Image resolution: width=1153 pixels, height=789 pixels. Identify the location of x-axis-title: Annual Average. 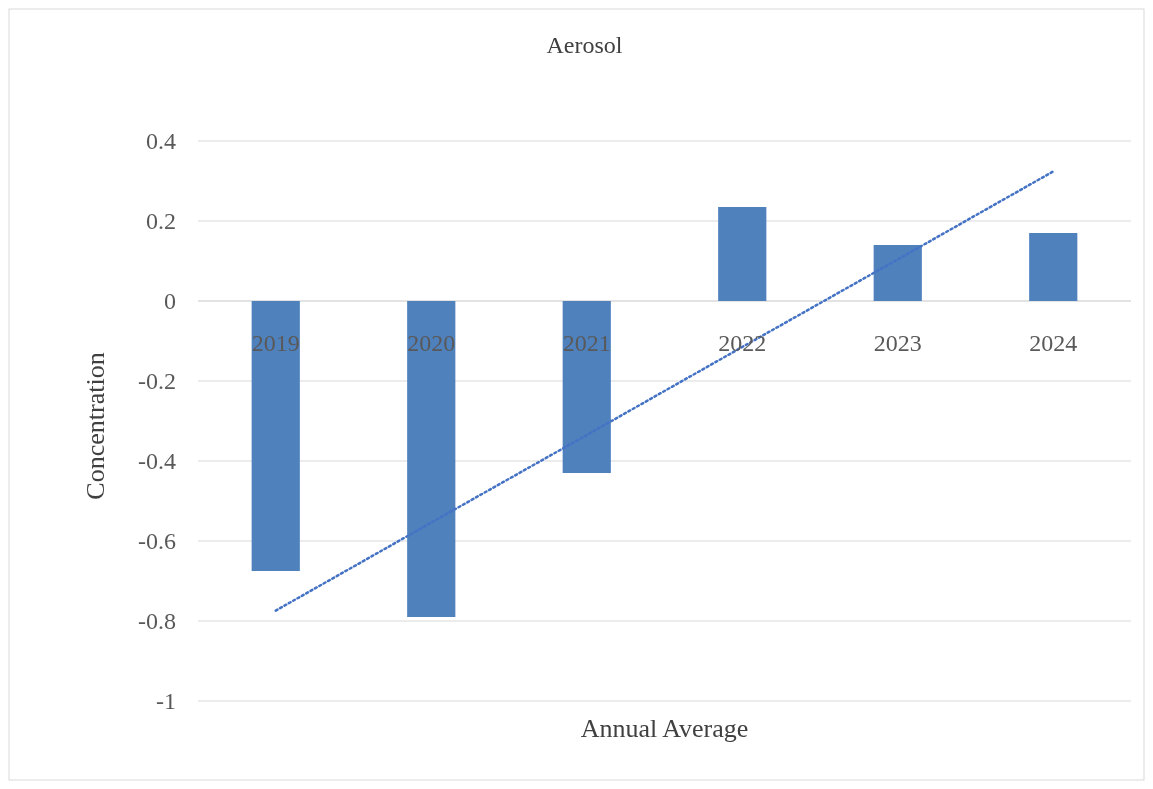
(664, 728).